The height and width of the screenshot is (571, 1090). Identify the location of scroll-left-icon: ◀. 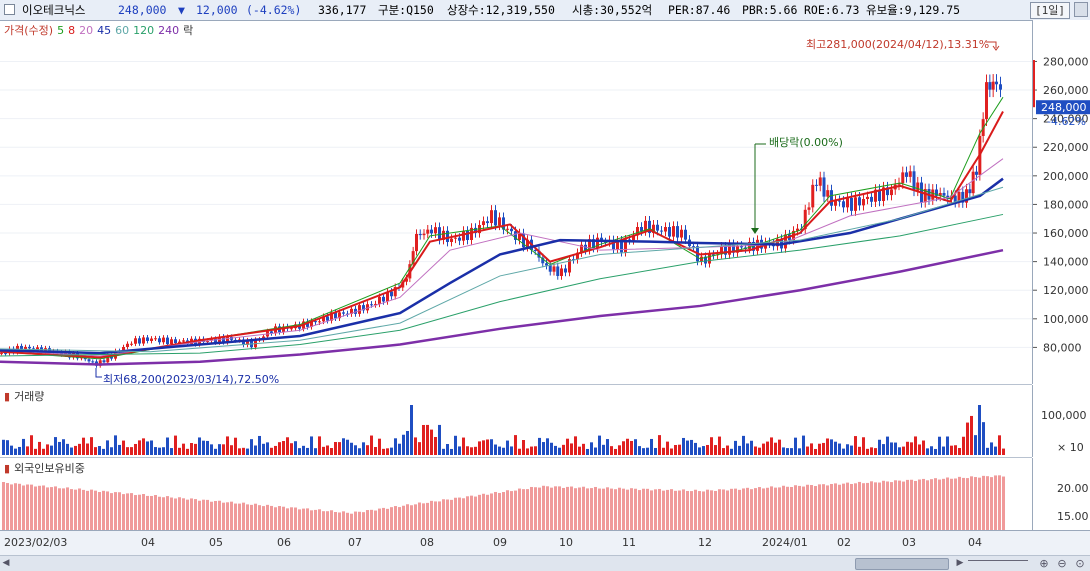
(6, 563).